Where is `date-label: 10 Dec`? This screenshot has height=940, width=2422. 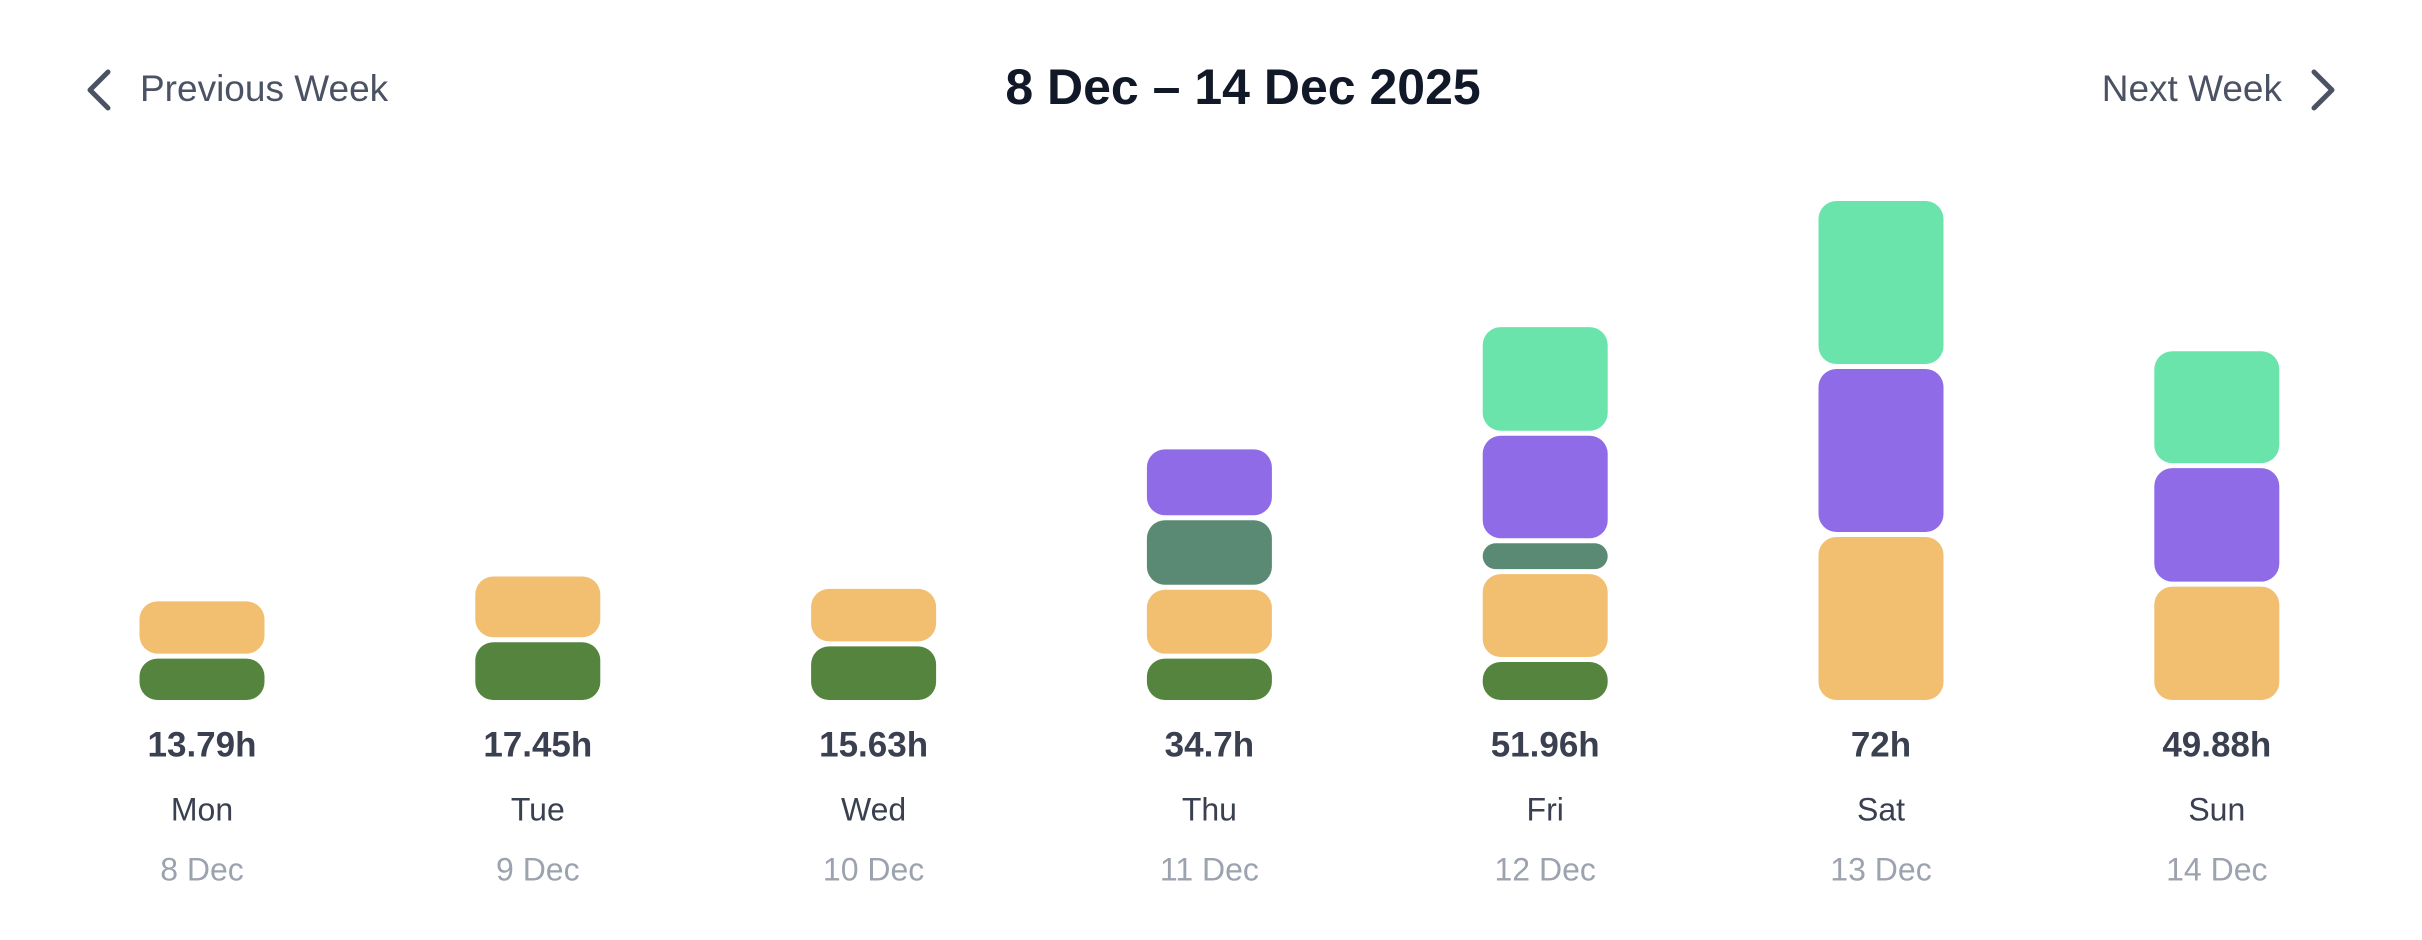
date-label: 10 Dec is located at coordinates (873, 869).